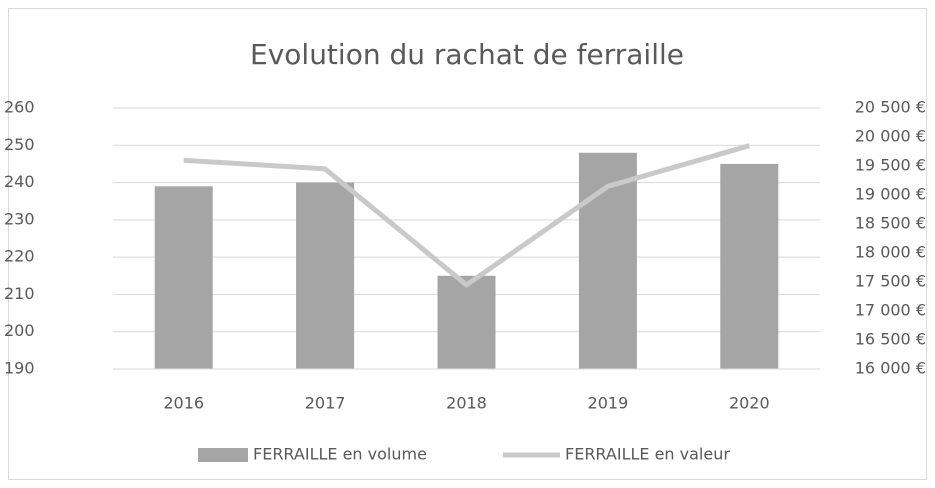  Describe the element at coordinates (19, 218) in the screenshot. I see `y-tick-label: 230` at that location.